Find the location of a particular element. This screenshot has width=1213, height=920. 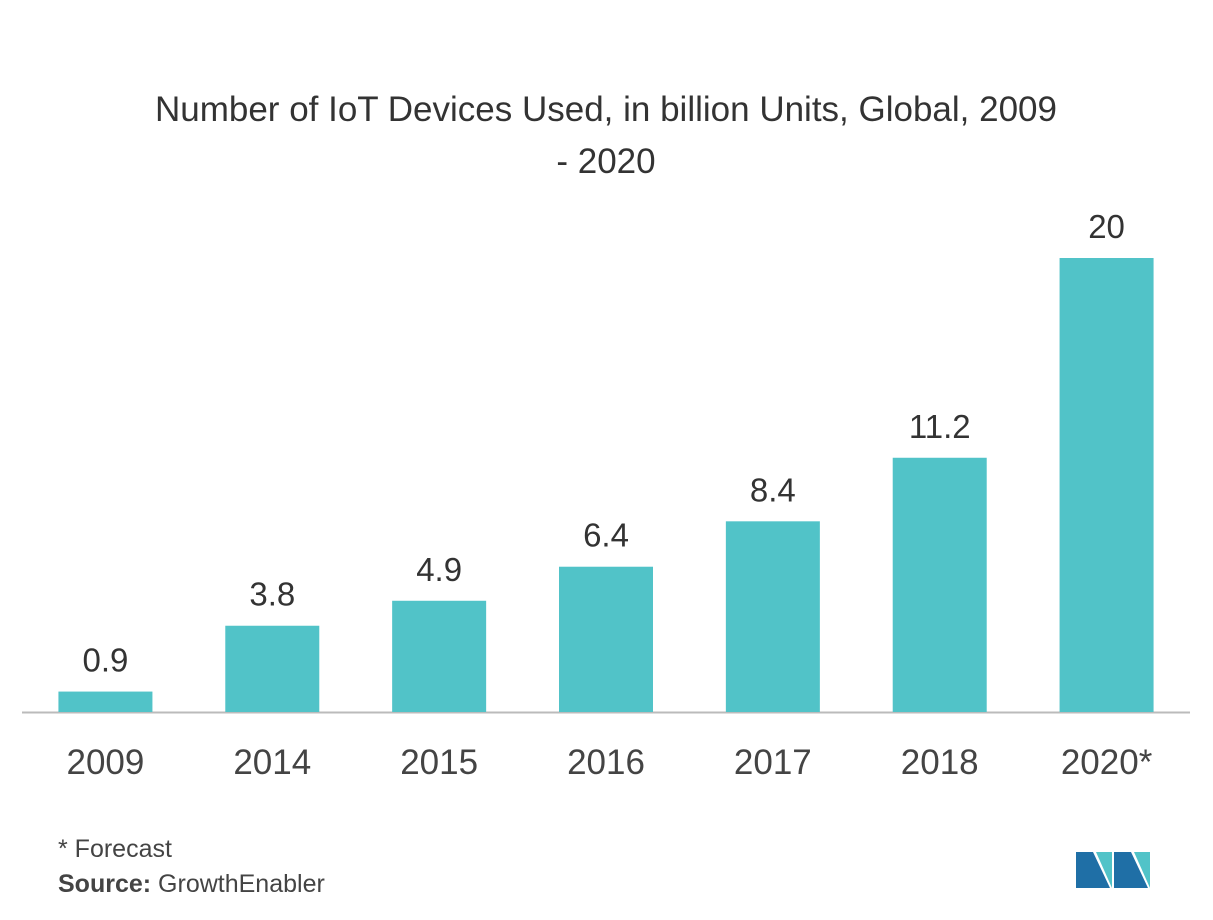

value-label: 20 is located at coordinates (1106, 226).